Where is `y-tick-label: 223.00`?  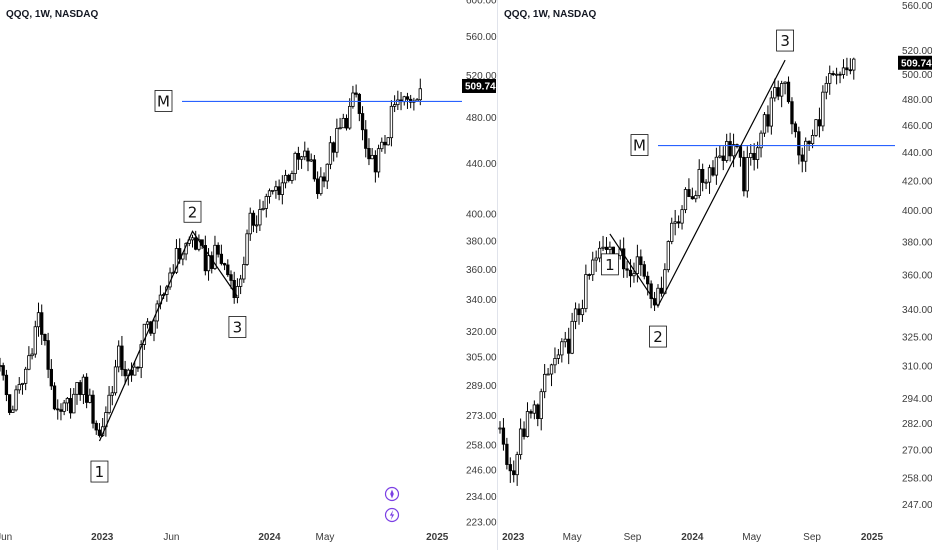 y-tick-label: 223.00 is located at coordinates (481, 523).